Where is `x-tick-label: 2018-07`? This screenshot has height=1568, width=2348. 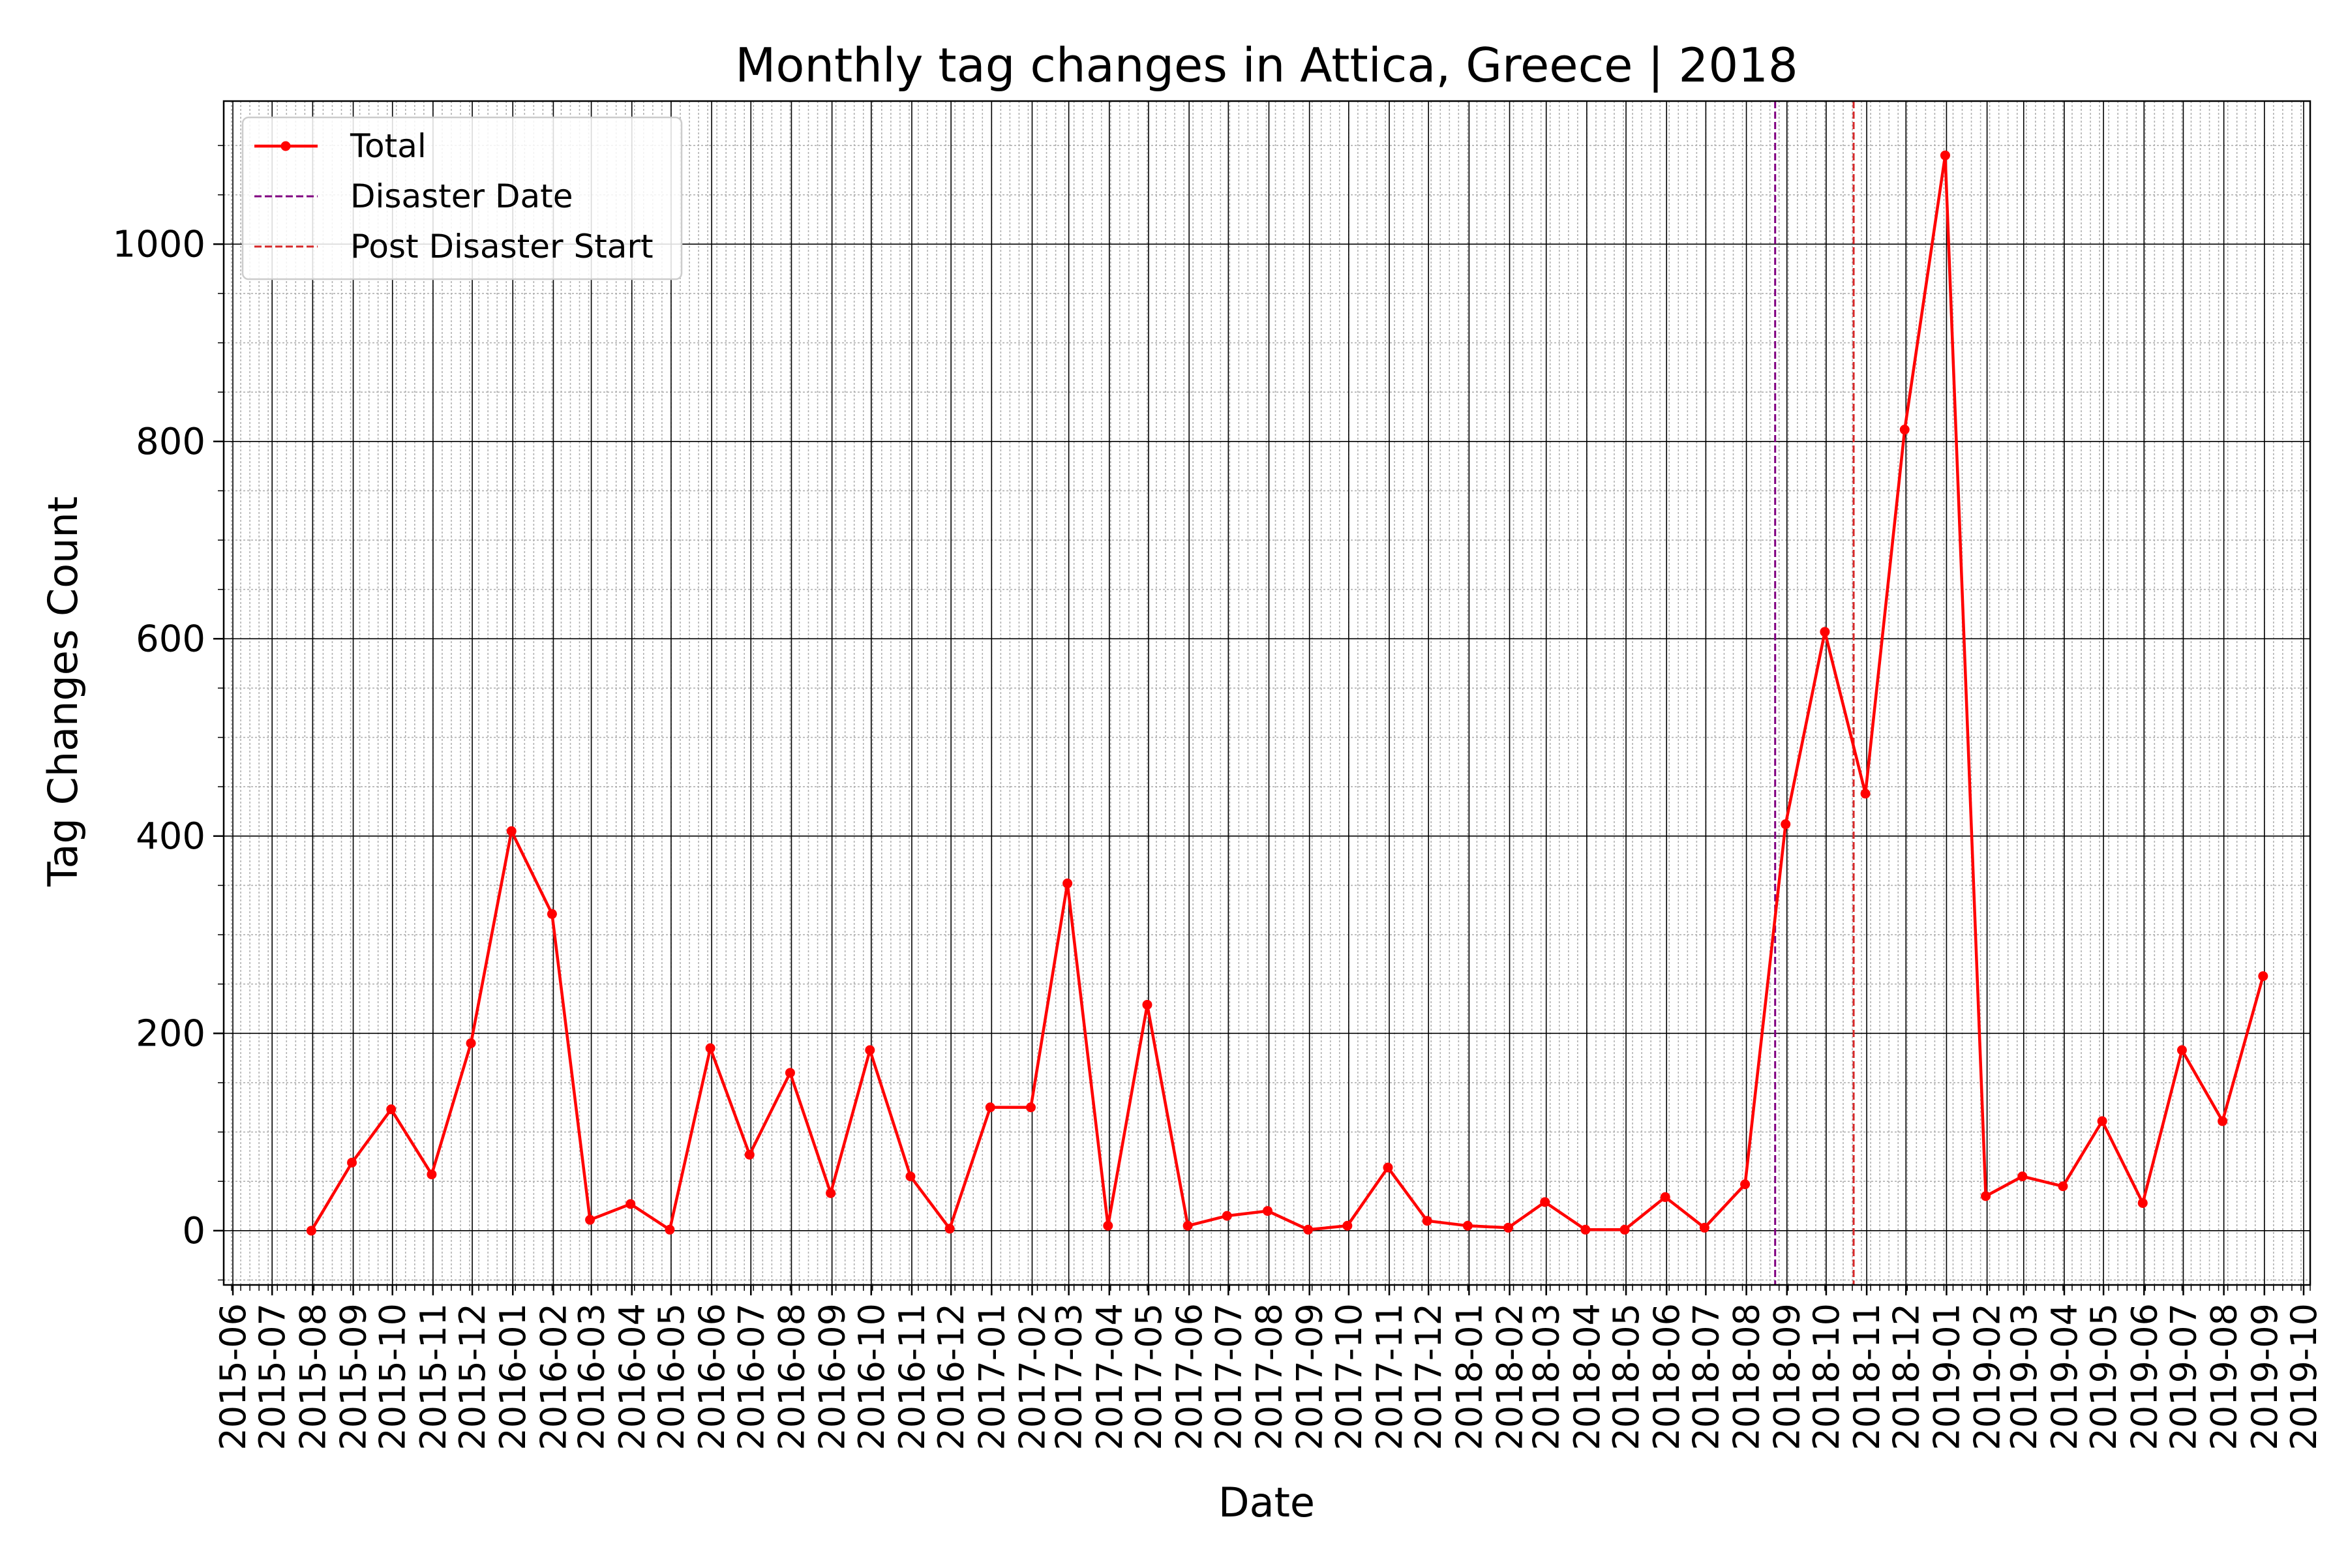 x-tick-label: 2018-07 is located at coordinates (1706, 1377).